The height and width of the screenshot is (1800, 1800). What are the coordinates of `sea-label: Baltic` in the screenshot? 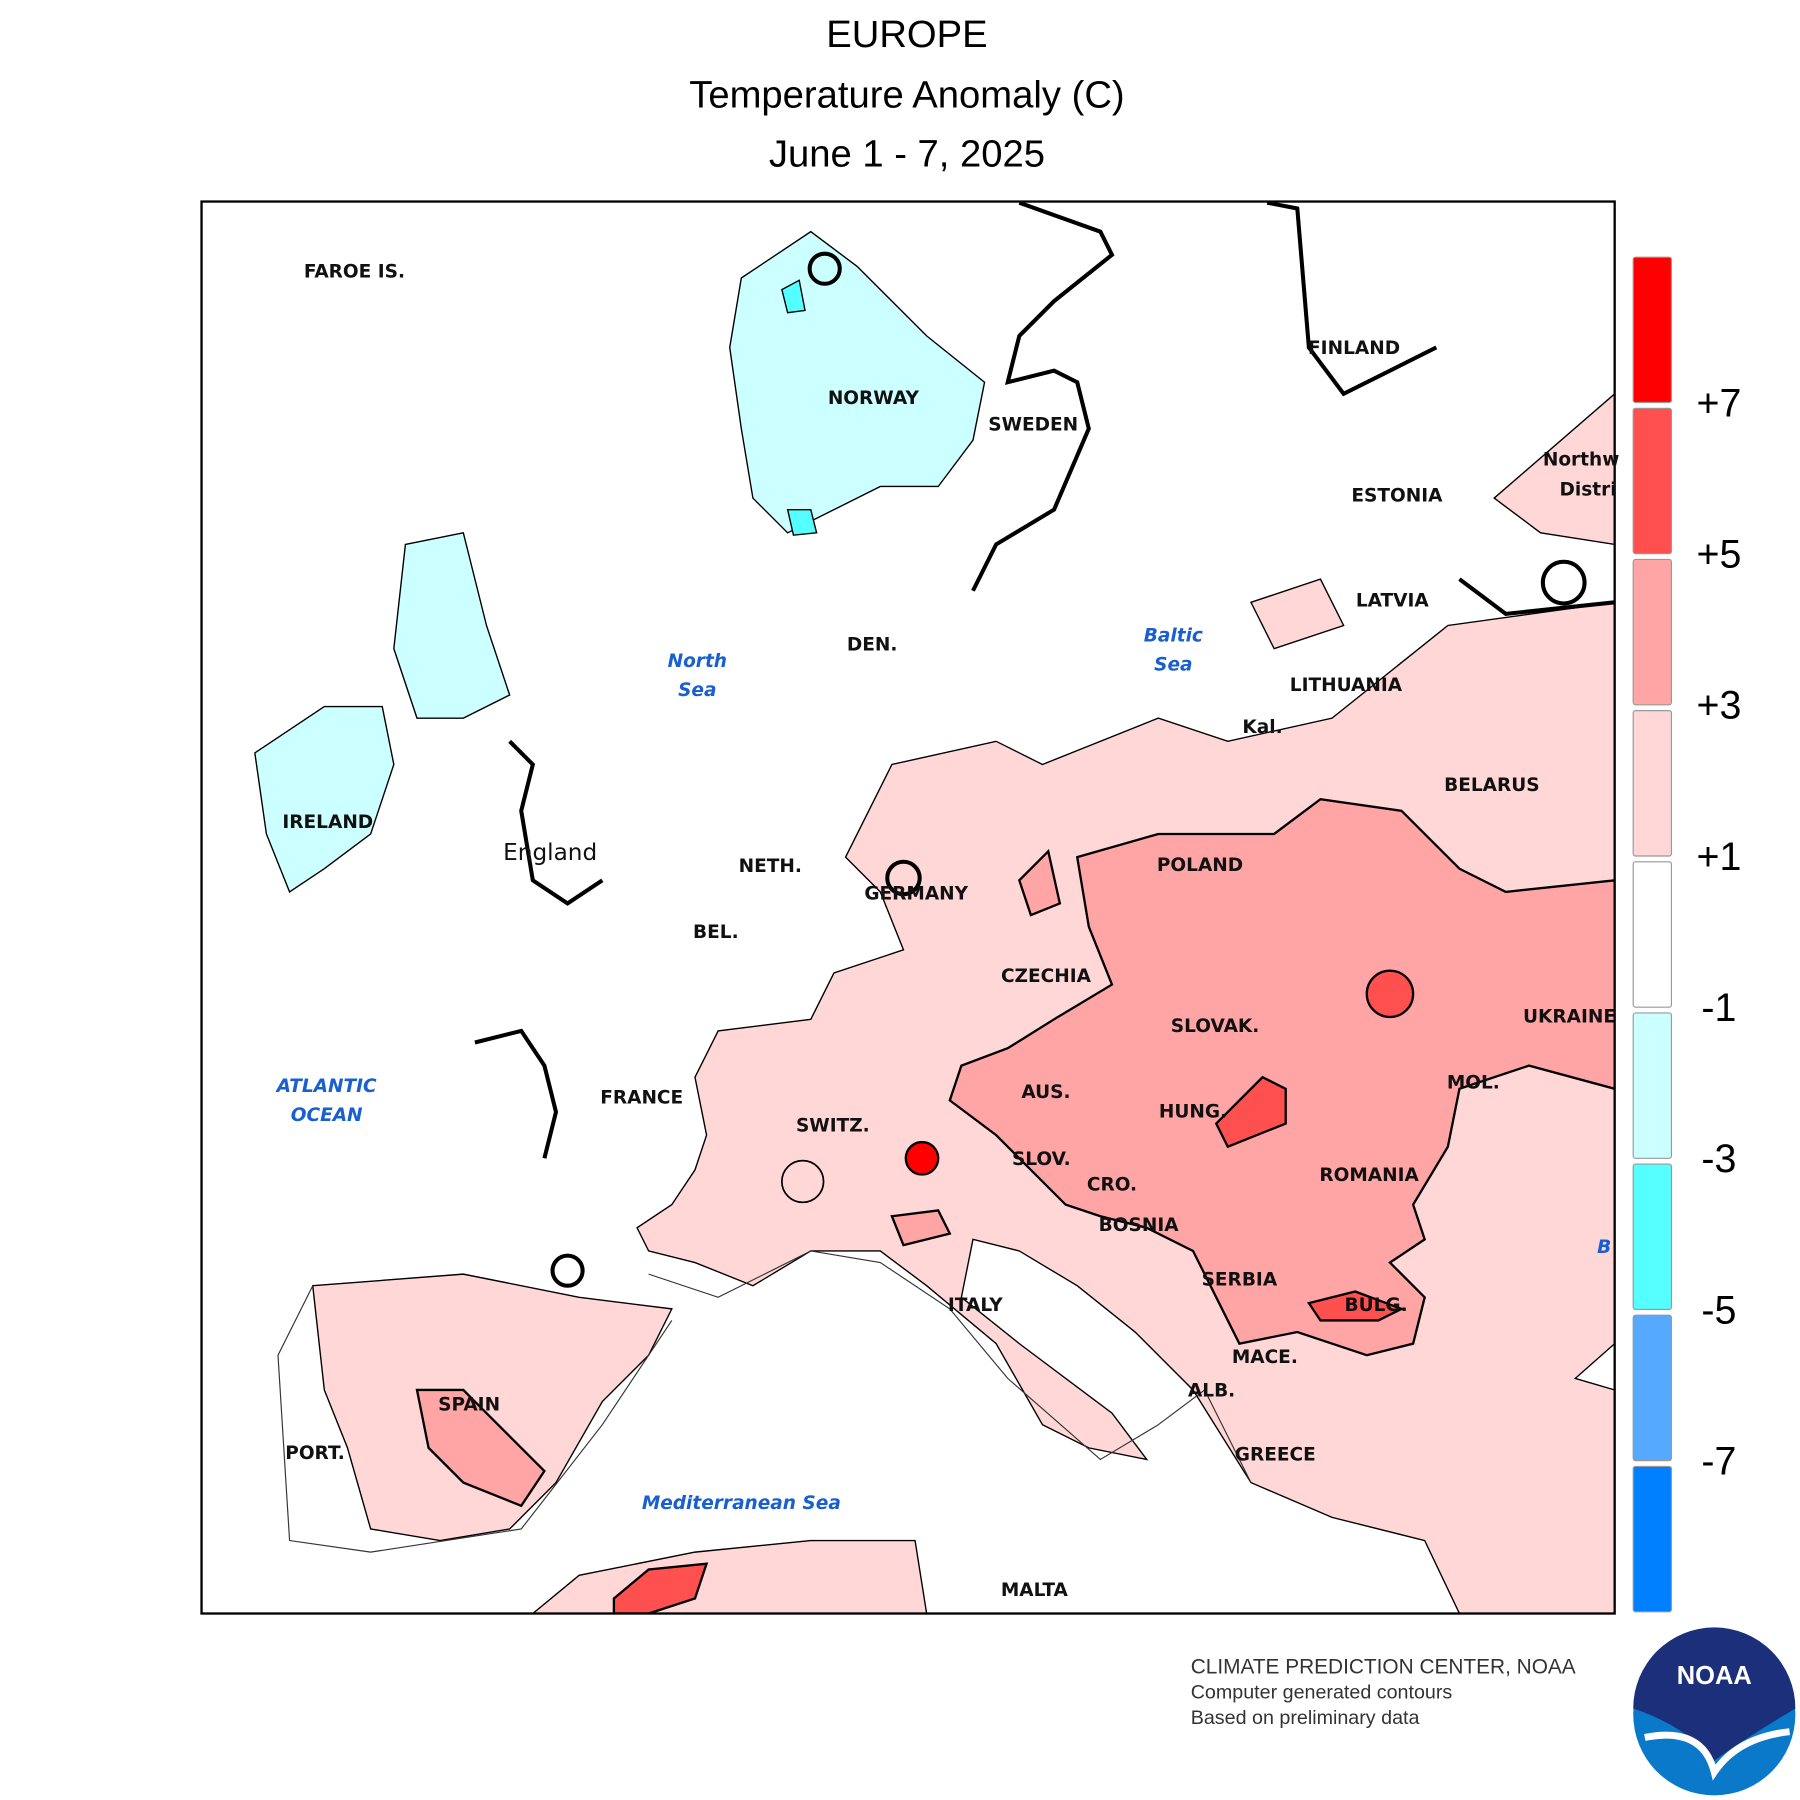 It's located at (1173, 635).